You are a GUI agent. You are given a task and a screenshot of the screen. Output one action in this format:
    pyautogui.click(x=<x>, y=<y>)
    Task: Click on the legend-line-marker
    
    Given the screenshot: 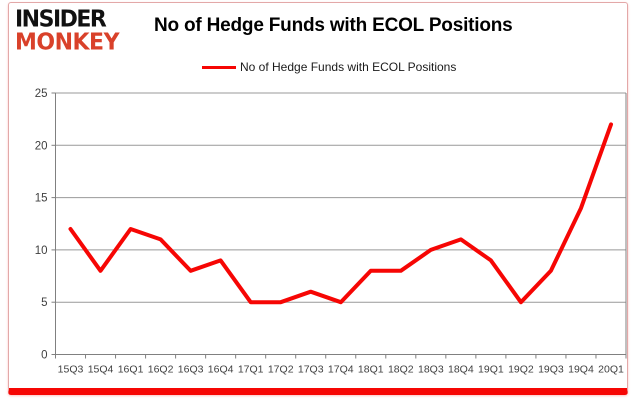 What is the action you would take?
    pyautogui.click(x=219, y=67)
    